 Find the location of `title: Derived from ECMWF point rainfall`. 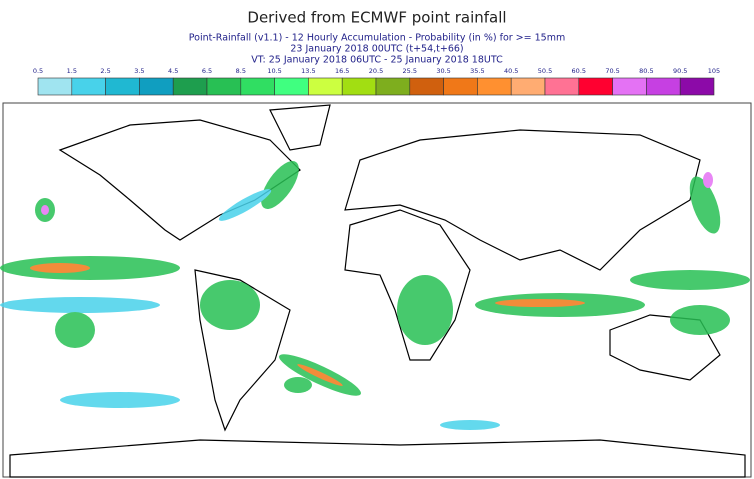

title: Derived from ECMWF point rainfall is located at coordinates (376, 18).